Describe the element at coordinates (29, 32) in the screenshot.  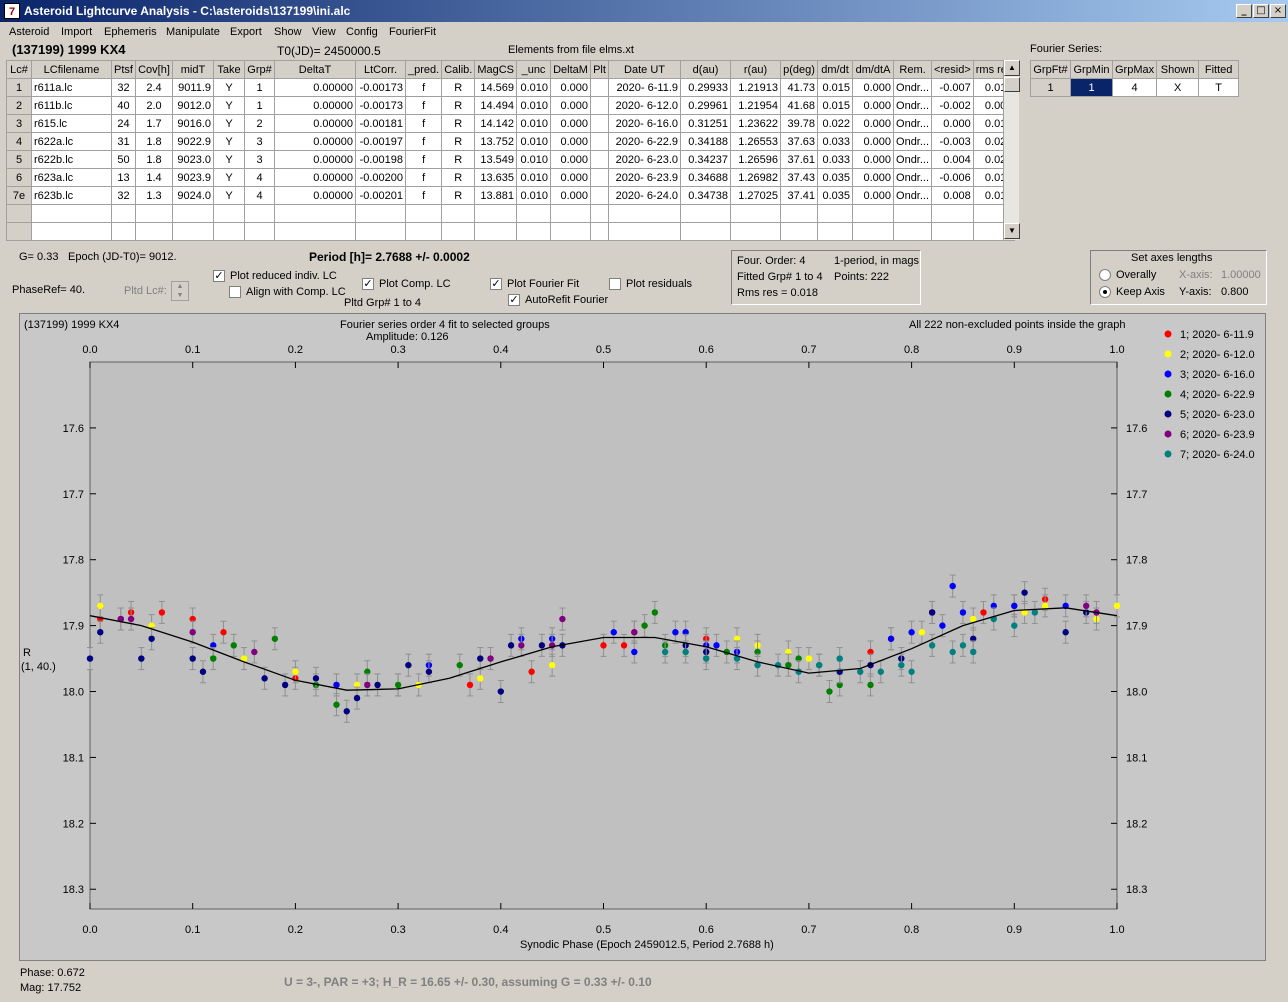
I see `menu-asteroid: Asteroid` at that location.